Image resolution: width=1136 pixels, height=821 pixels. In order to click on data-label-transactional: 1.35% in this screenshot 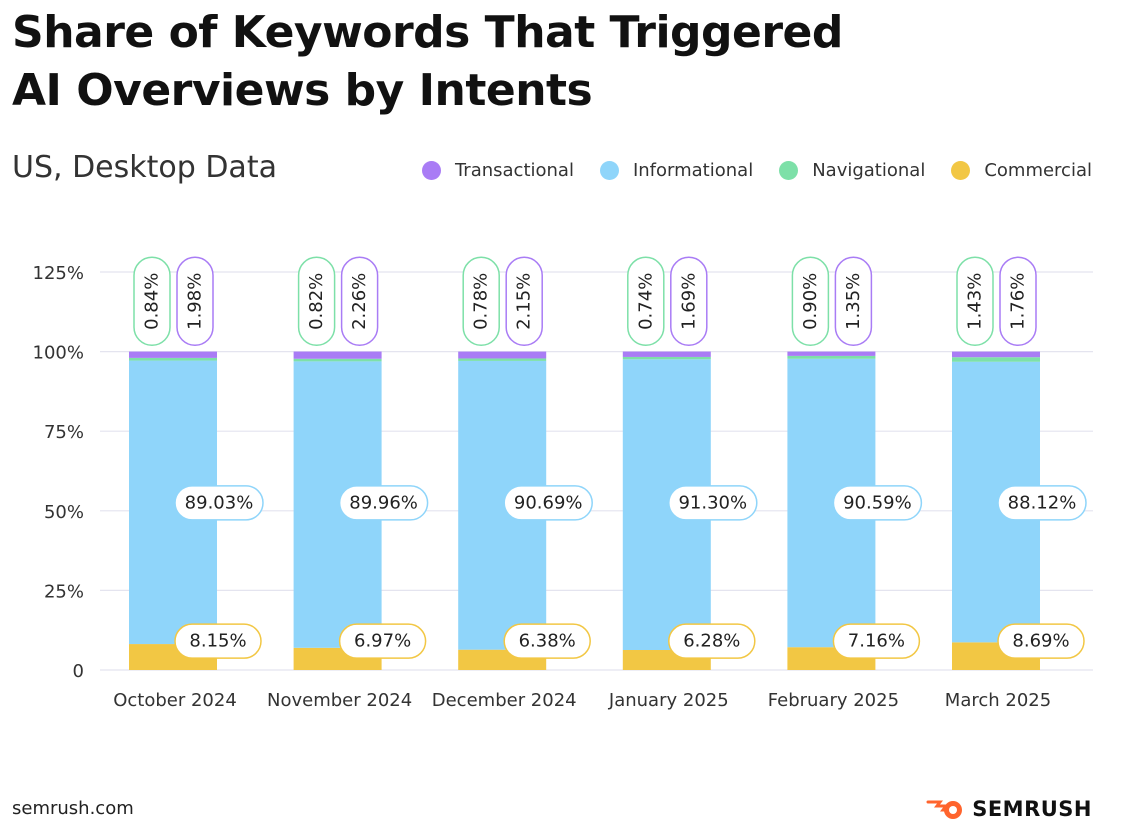, I will do `click(853, 301)`.